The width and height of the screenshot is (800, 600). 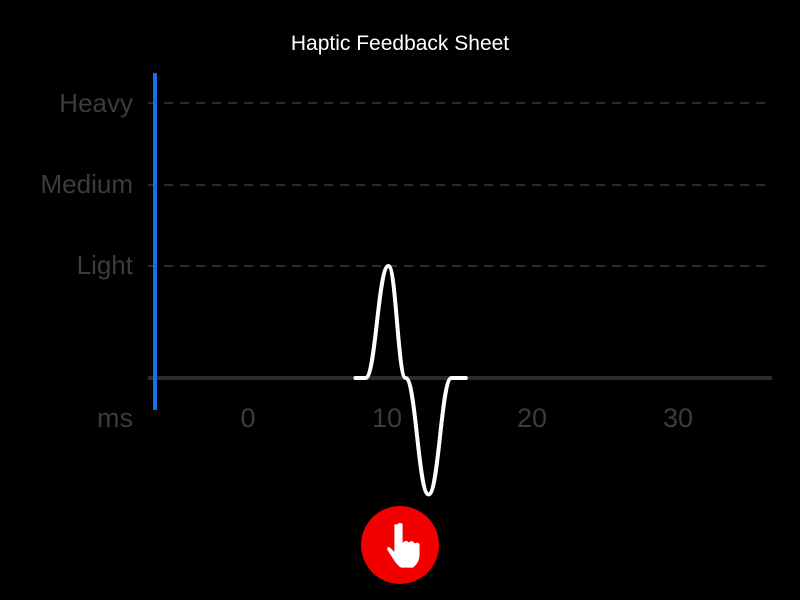 What do you see at coordinates (410, 380) in the screenshot?
I see `waveform-line` at bounding box center [410, 380].